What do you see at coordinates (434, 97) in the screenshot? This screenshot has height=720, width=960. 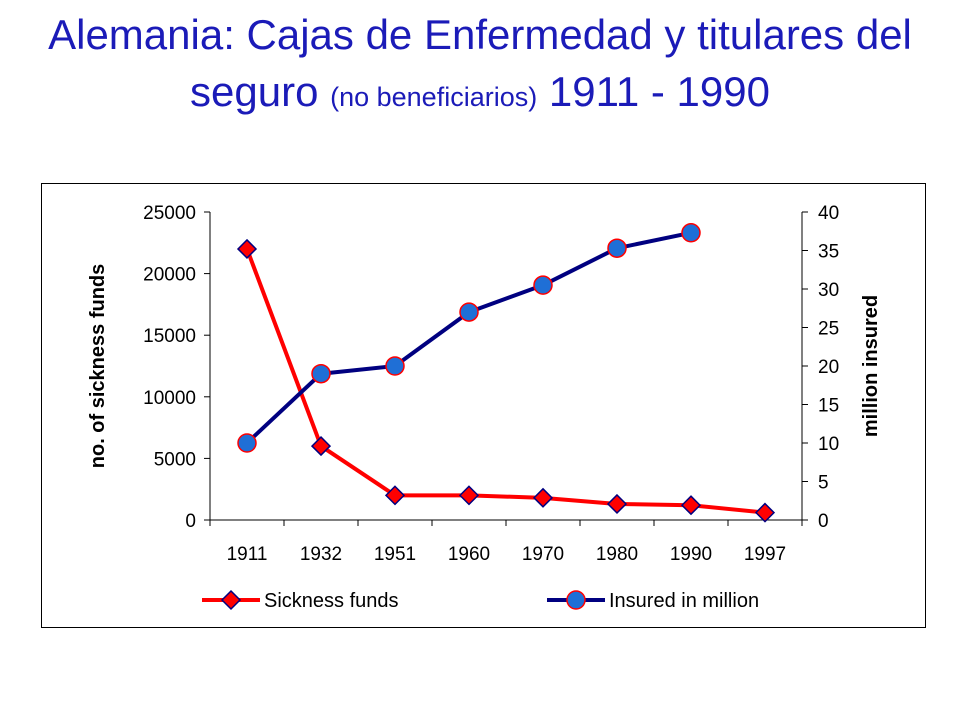 I see `title-sub: (no beneficiarios)` at bounding box center [434, 97].